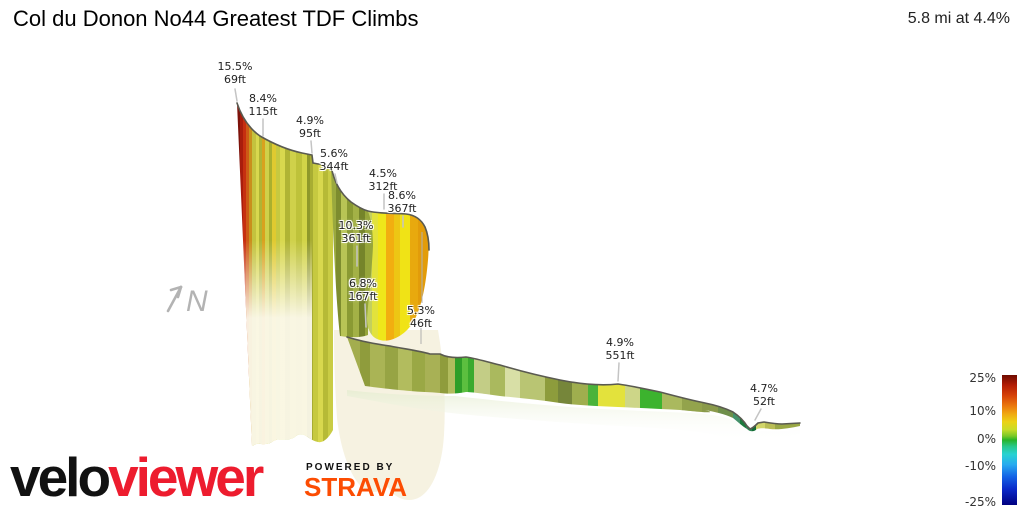 The height and width of the screenshot is (512, 1024). I want to click on profile-fold-band, so click(353, 252).